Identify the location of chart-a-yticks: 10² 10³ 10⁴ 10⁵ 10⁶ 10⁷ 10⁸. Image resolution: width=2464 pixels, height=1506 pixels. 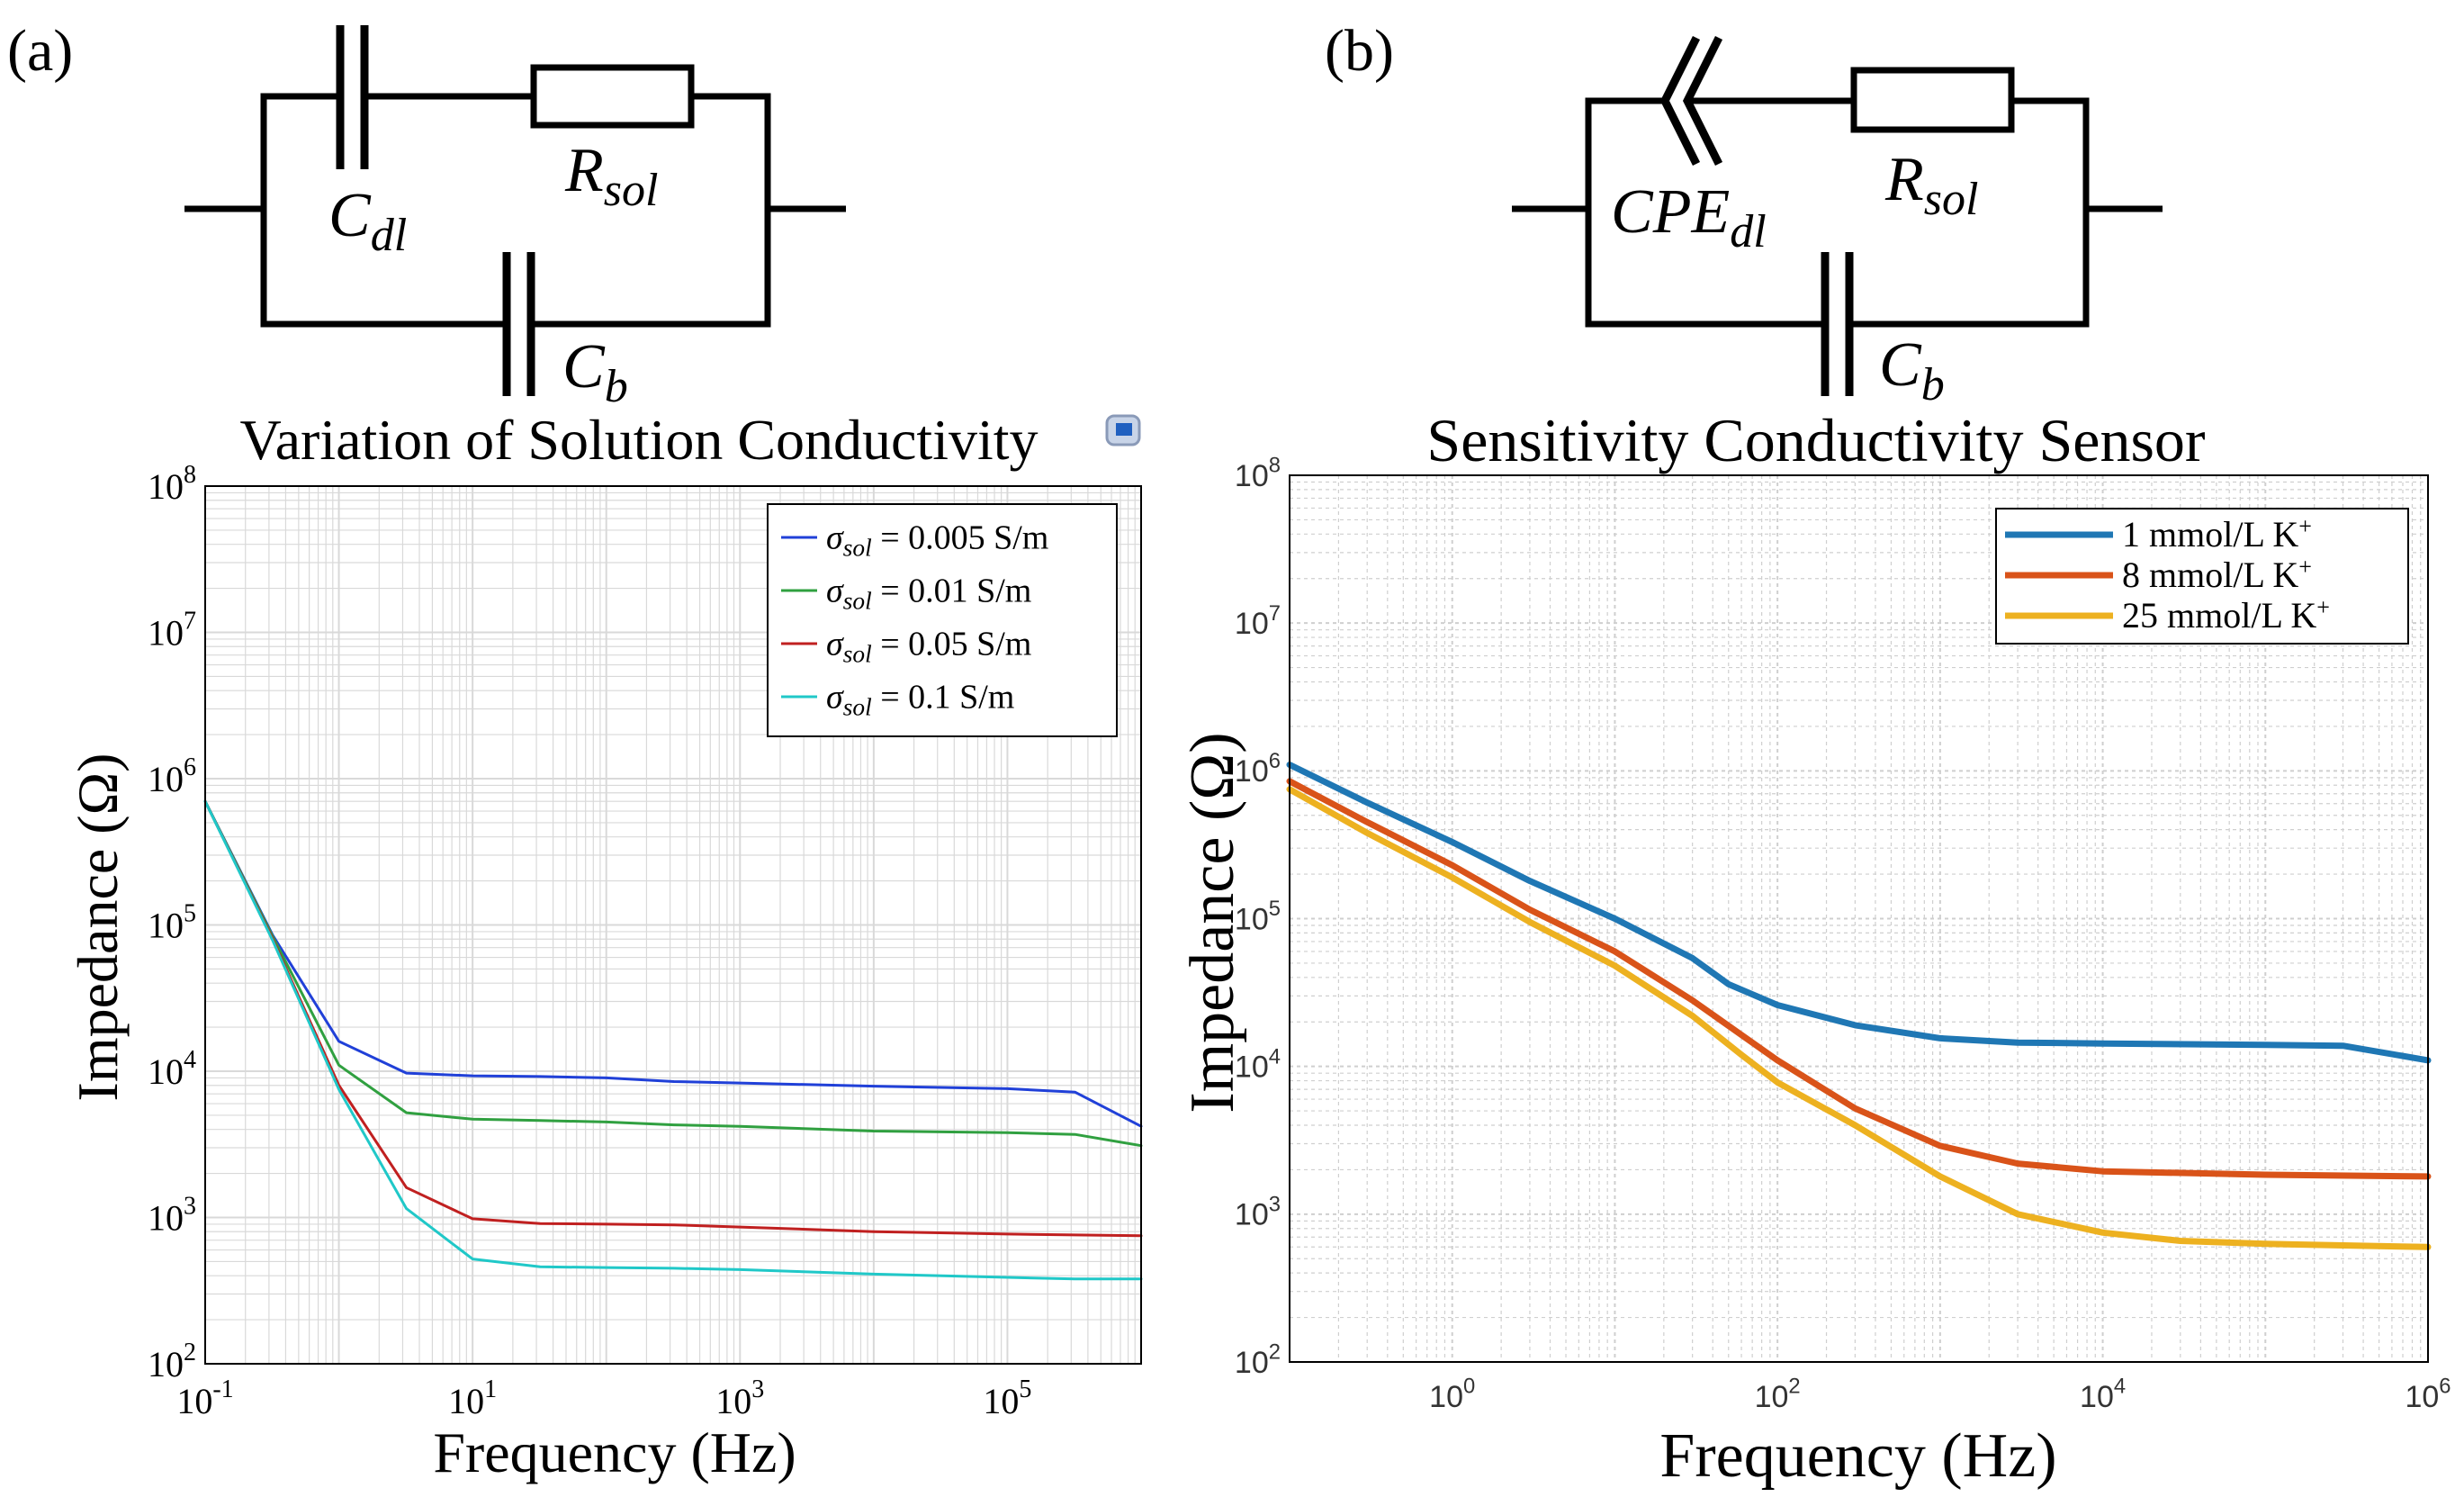
(172, 922).